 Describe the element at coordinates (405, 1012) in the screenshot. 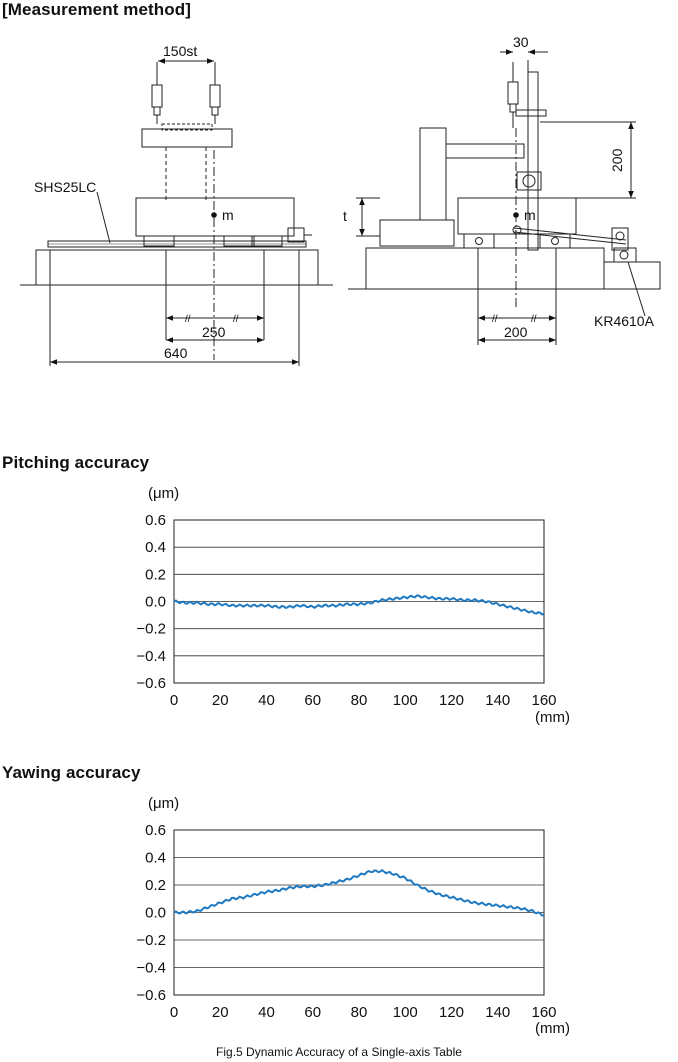

I see `yawing-x-tick-label: 100` at that location.